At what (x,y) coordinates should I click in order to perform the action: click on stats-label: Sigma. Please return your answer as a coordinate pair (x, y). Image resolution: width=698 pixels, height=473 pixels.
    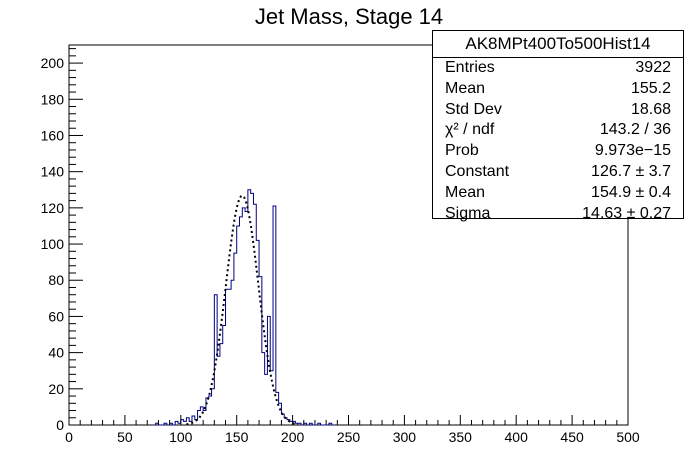
    Looking at the image, I should click on (468, 213).